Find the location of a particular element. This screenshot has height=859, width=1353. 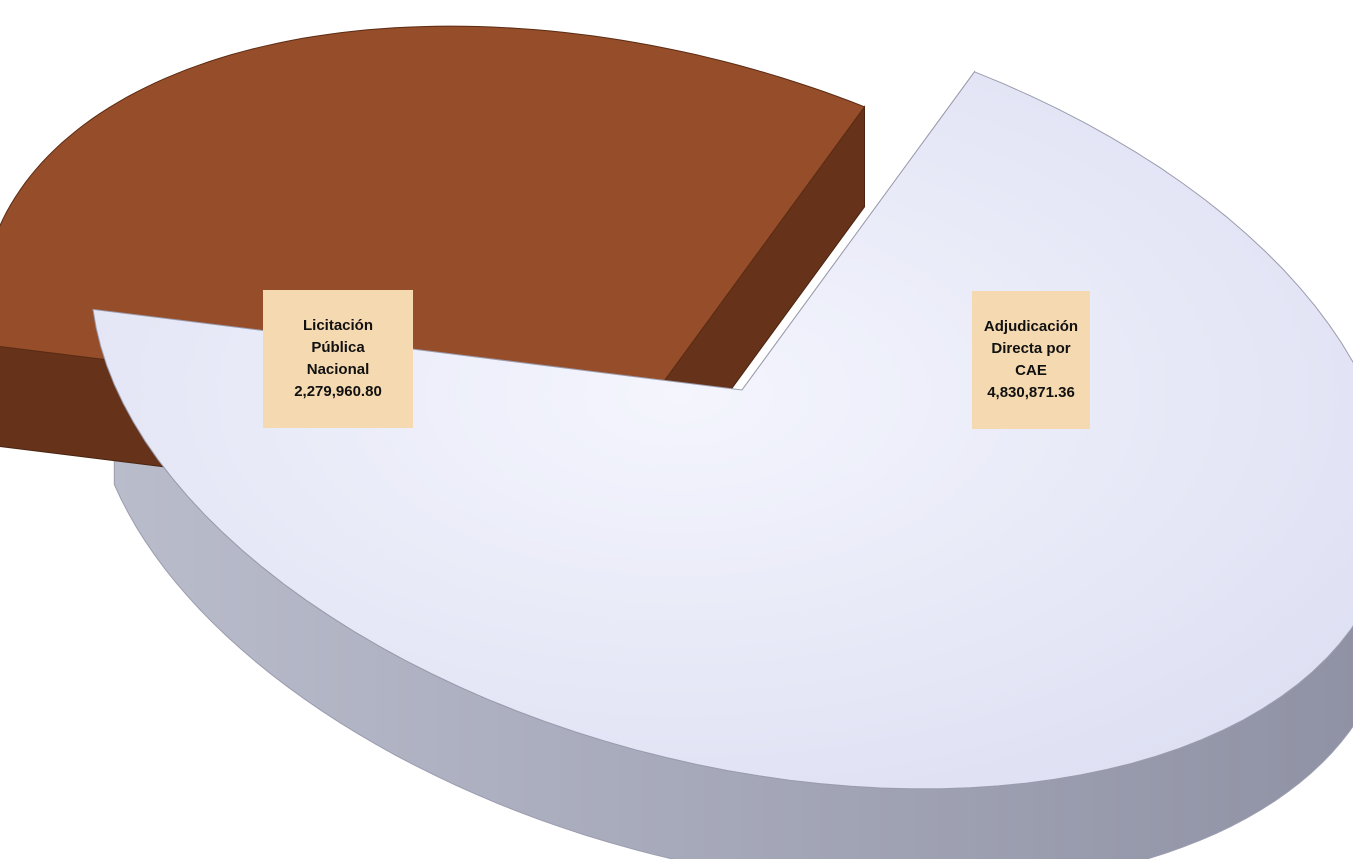

slice-label-text: Licitación Pública Nacional is located at coordinates (337, 347).